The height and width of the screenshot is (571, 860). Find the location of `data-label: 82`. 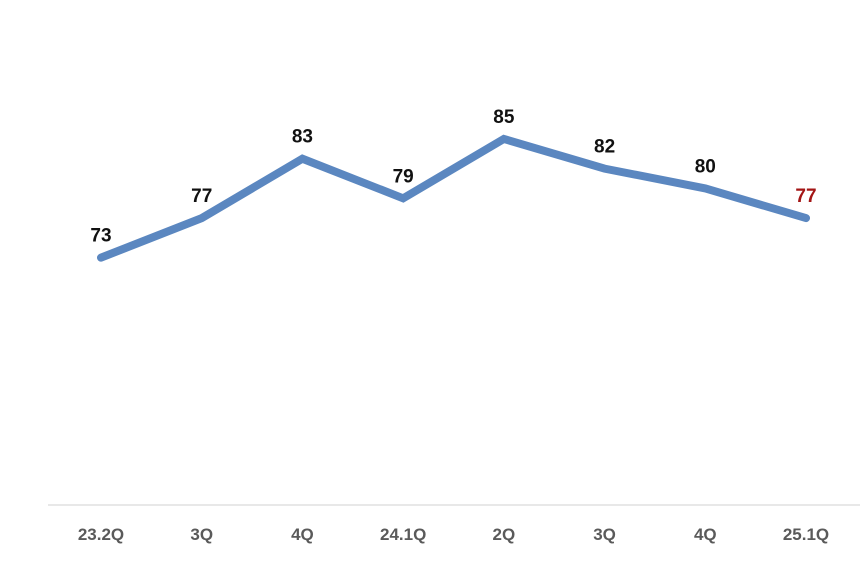

data-label: 82 is located at coordinates (604, 147).